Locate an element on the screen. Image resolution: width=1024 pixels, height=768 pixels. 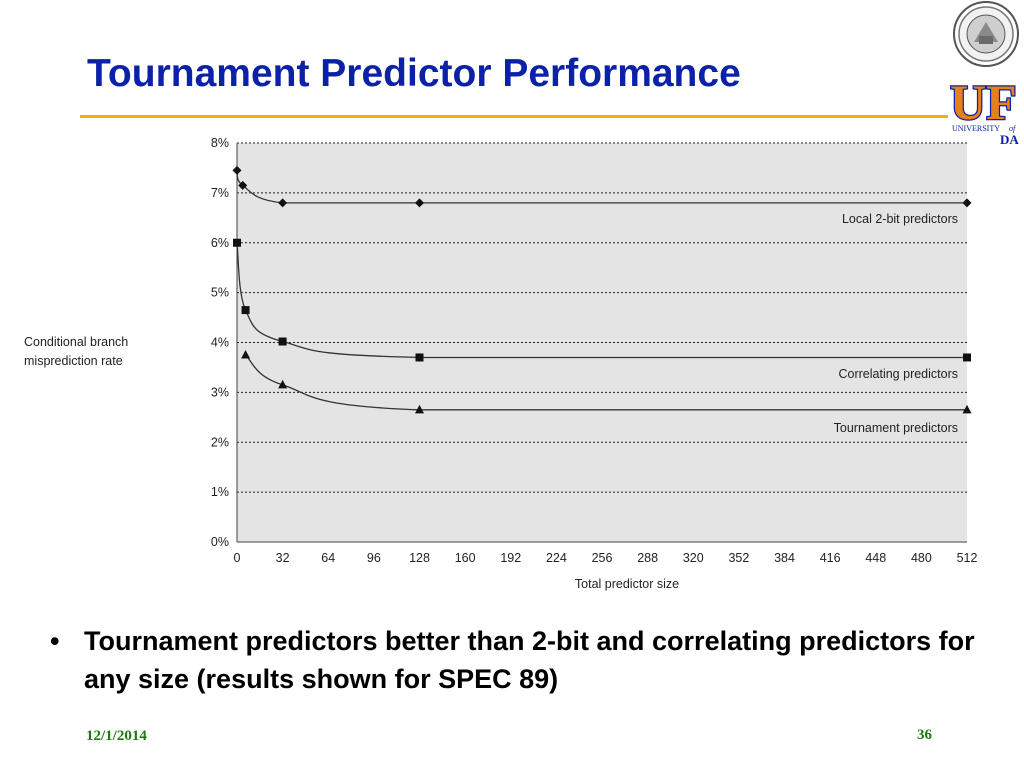
y-tick-label: 0% is located at coordinates (220, 542).